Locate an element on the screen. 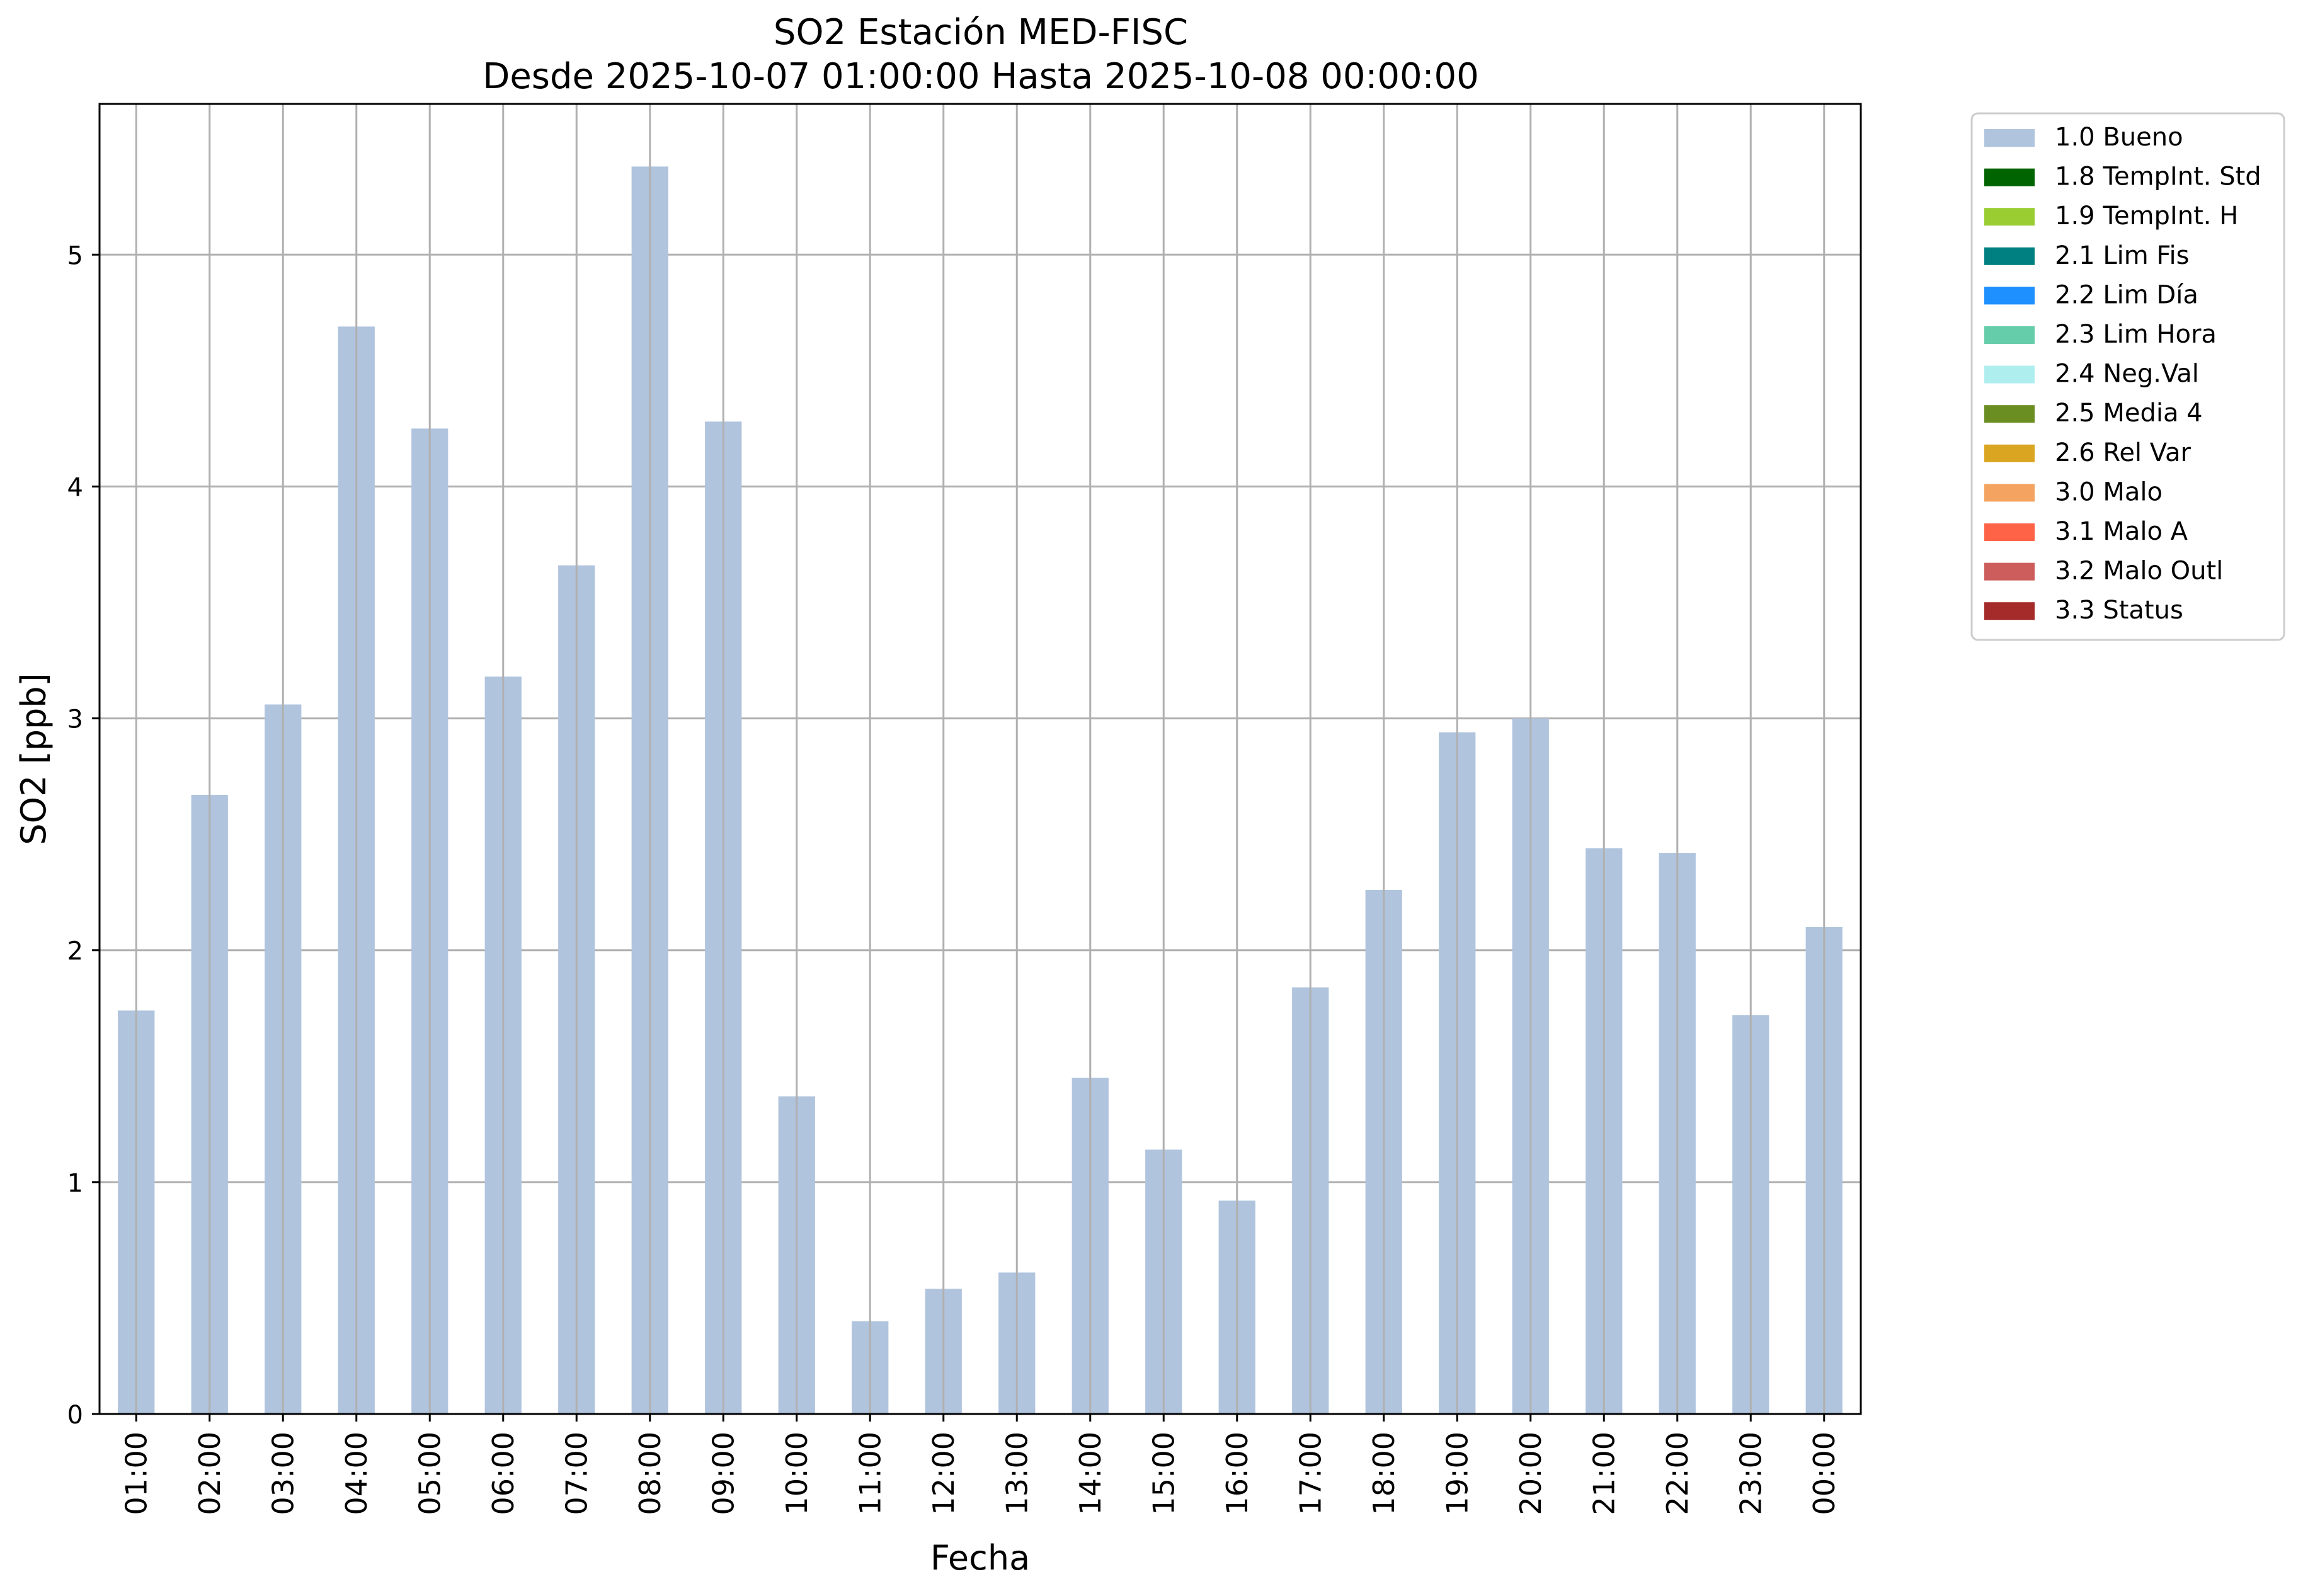 Image resolution: width=2303 pixels, height=1596 pixels. legend-label: 2.5 Media 4 is located at coordinates (2129, 413).